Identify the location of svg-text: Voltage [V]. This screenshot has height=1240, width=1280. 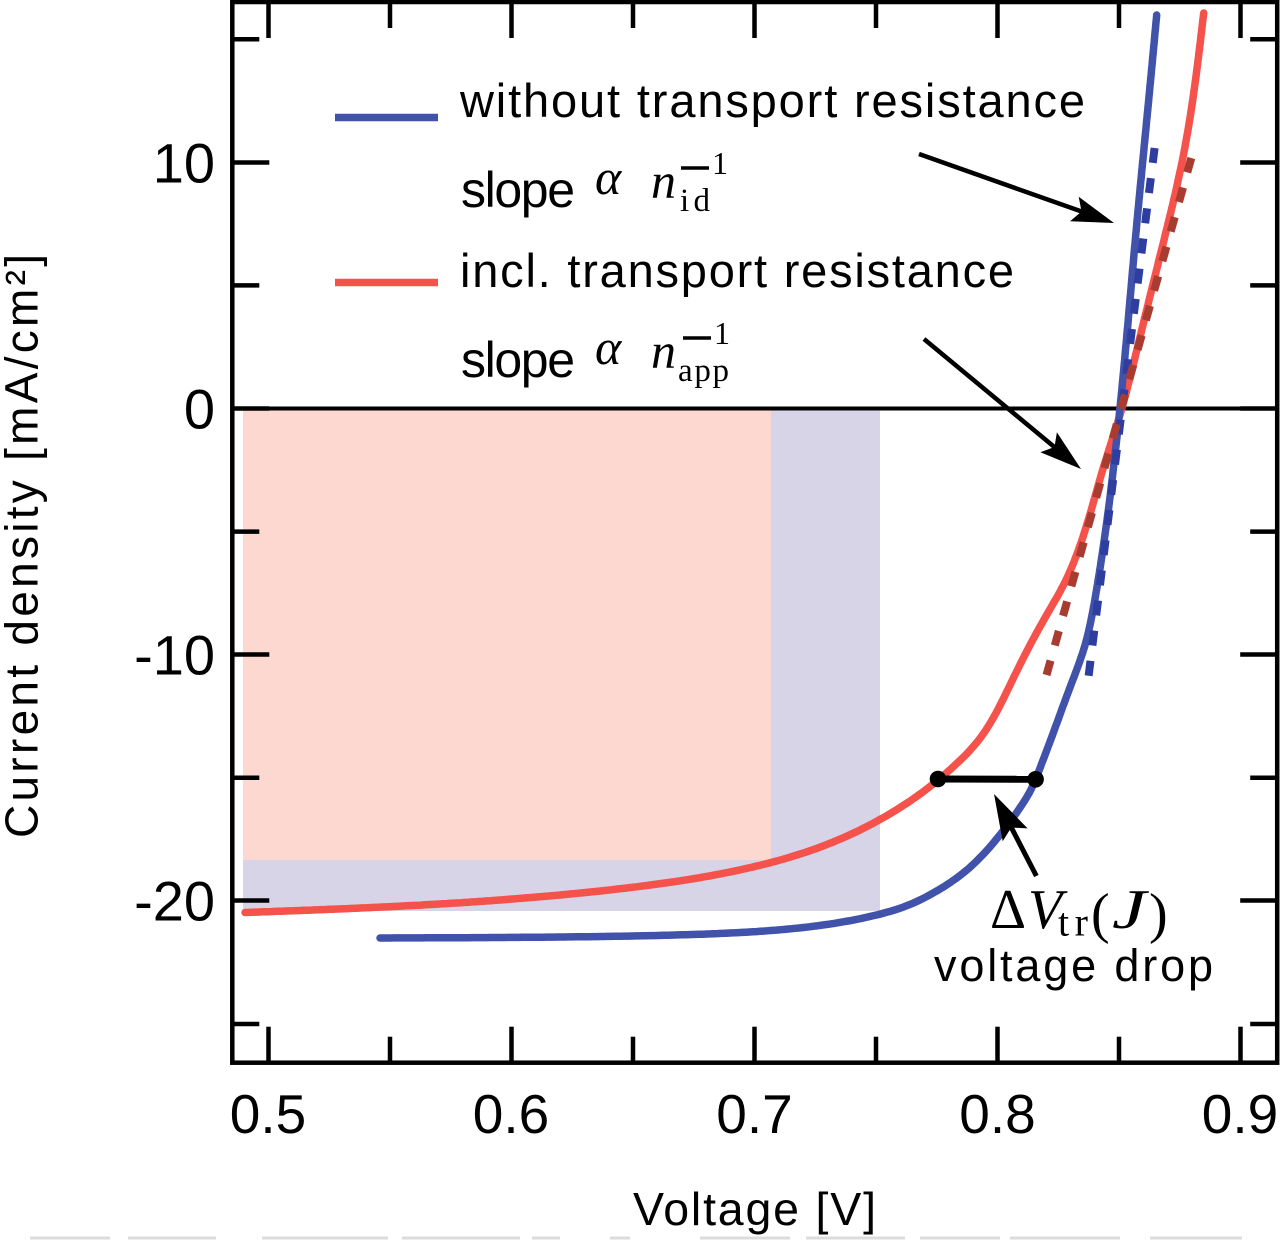
(754, 1209).